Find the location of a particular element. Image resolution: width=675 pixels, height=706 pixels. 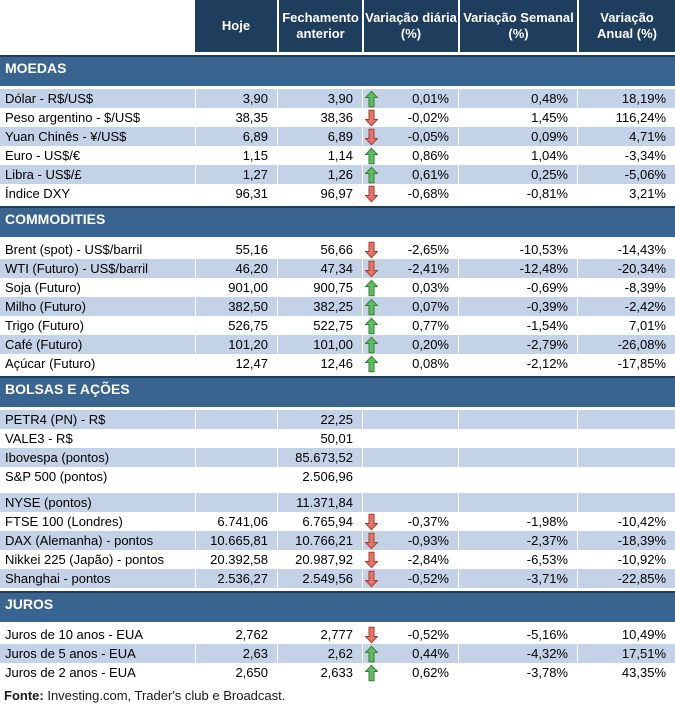

variacao-semanal-value: 0,25% is located at coordinates (517, 174).